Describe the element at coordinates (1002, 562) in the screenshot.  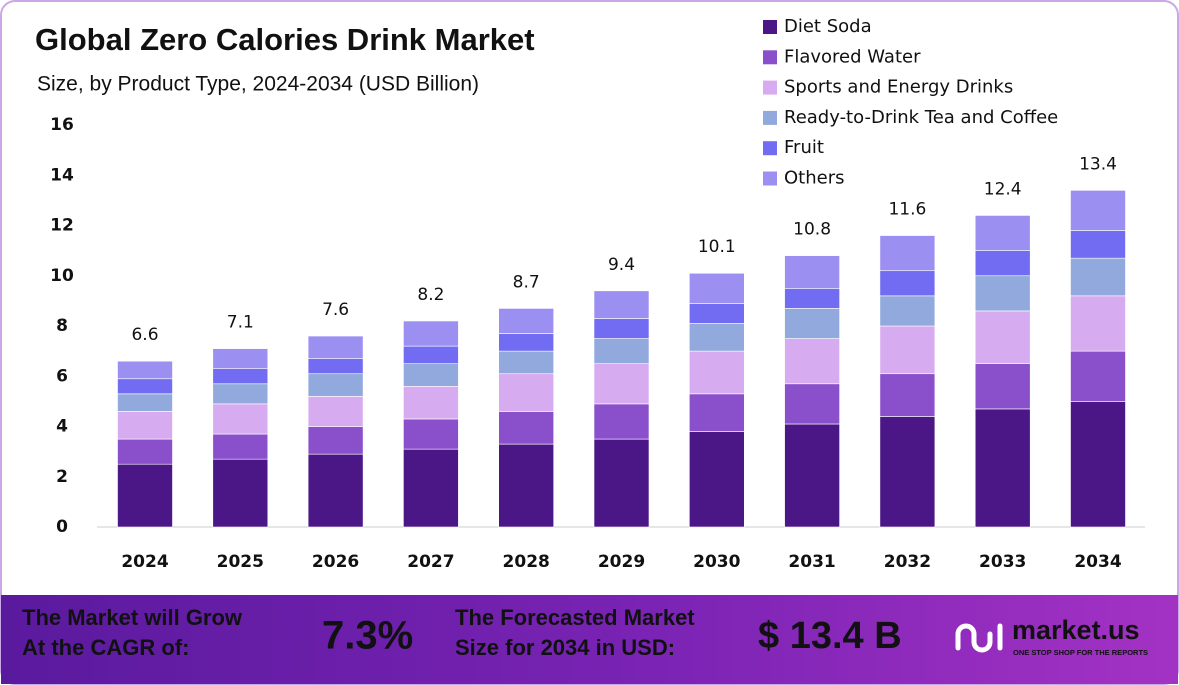
I see `x-tick-label: 2033` at that location.